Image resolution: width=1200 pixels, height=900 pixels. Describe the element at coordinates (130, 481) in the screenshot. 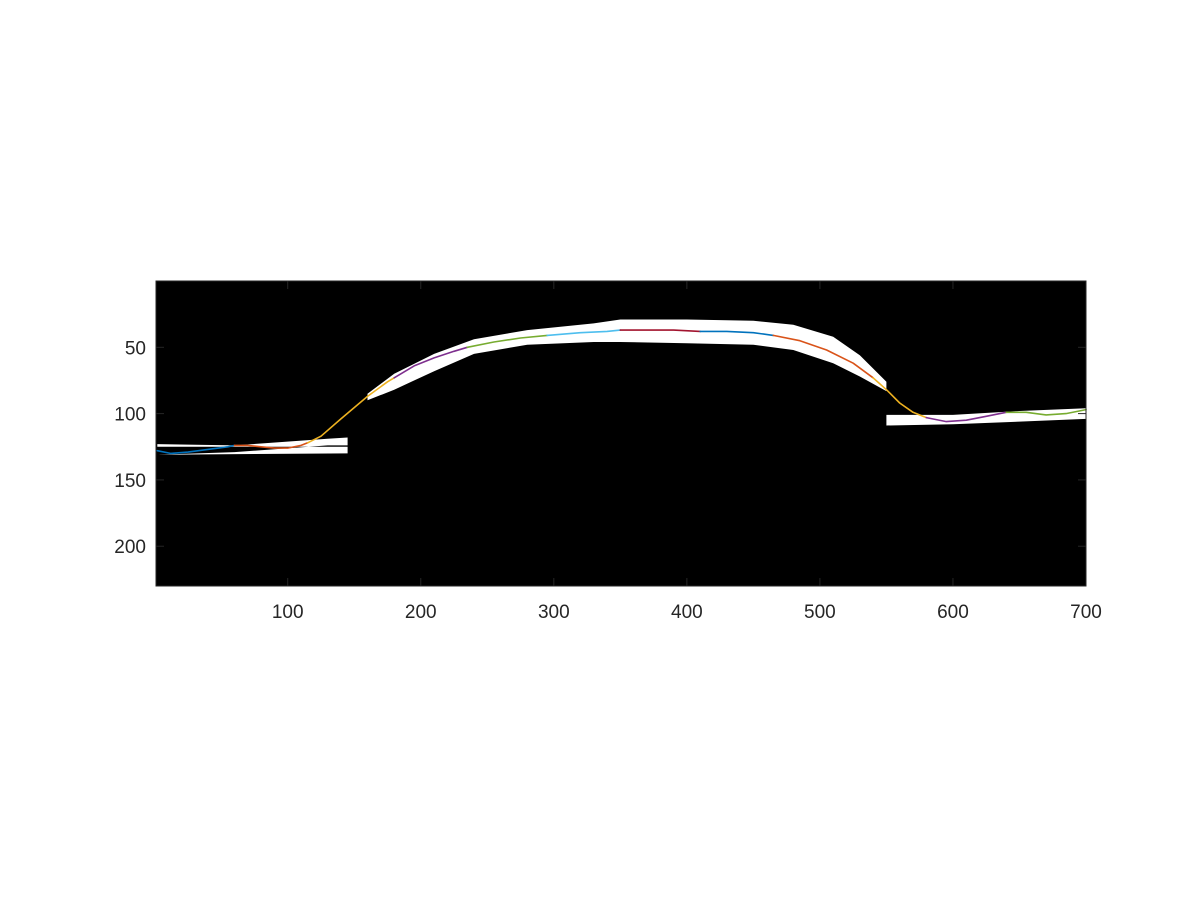

I see `y-tick-label-3: 150` at that location.